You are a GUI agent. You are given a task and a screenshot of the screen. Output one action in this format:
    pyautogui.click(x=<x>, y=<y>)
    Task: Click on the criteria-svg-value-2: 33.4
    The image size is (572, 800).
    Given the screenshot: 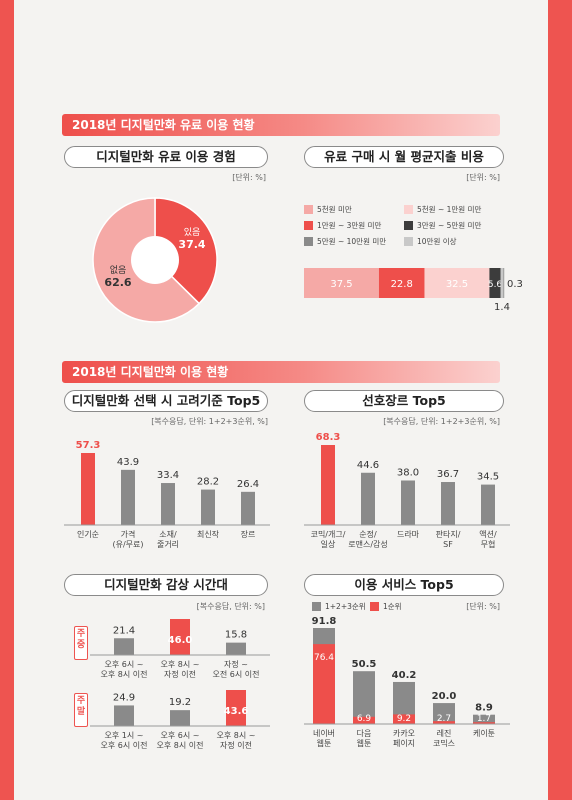 What is the action you would take?
    pyautogui.click(x=168, y=475)
    